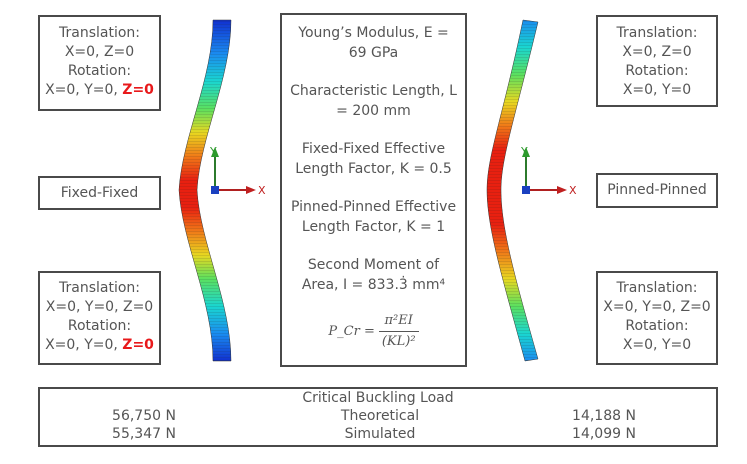 The image size is (747, 464). I want to click on fixed-fixed-label-box: Fixed-Fixed, so click(99, 193).